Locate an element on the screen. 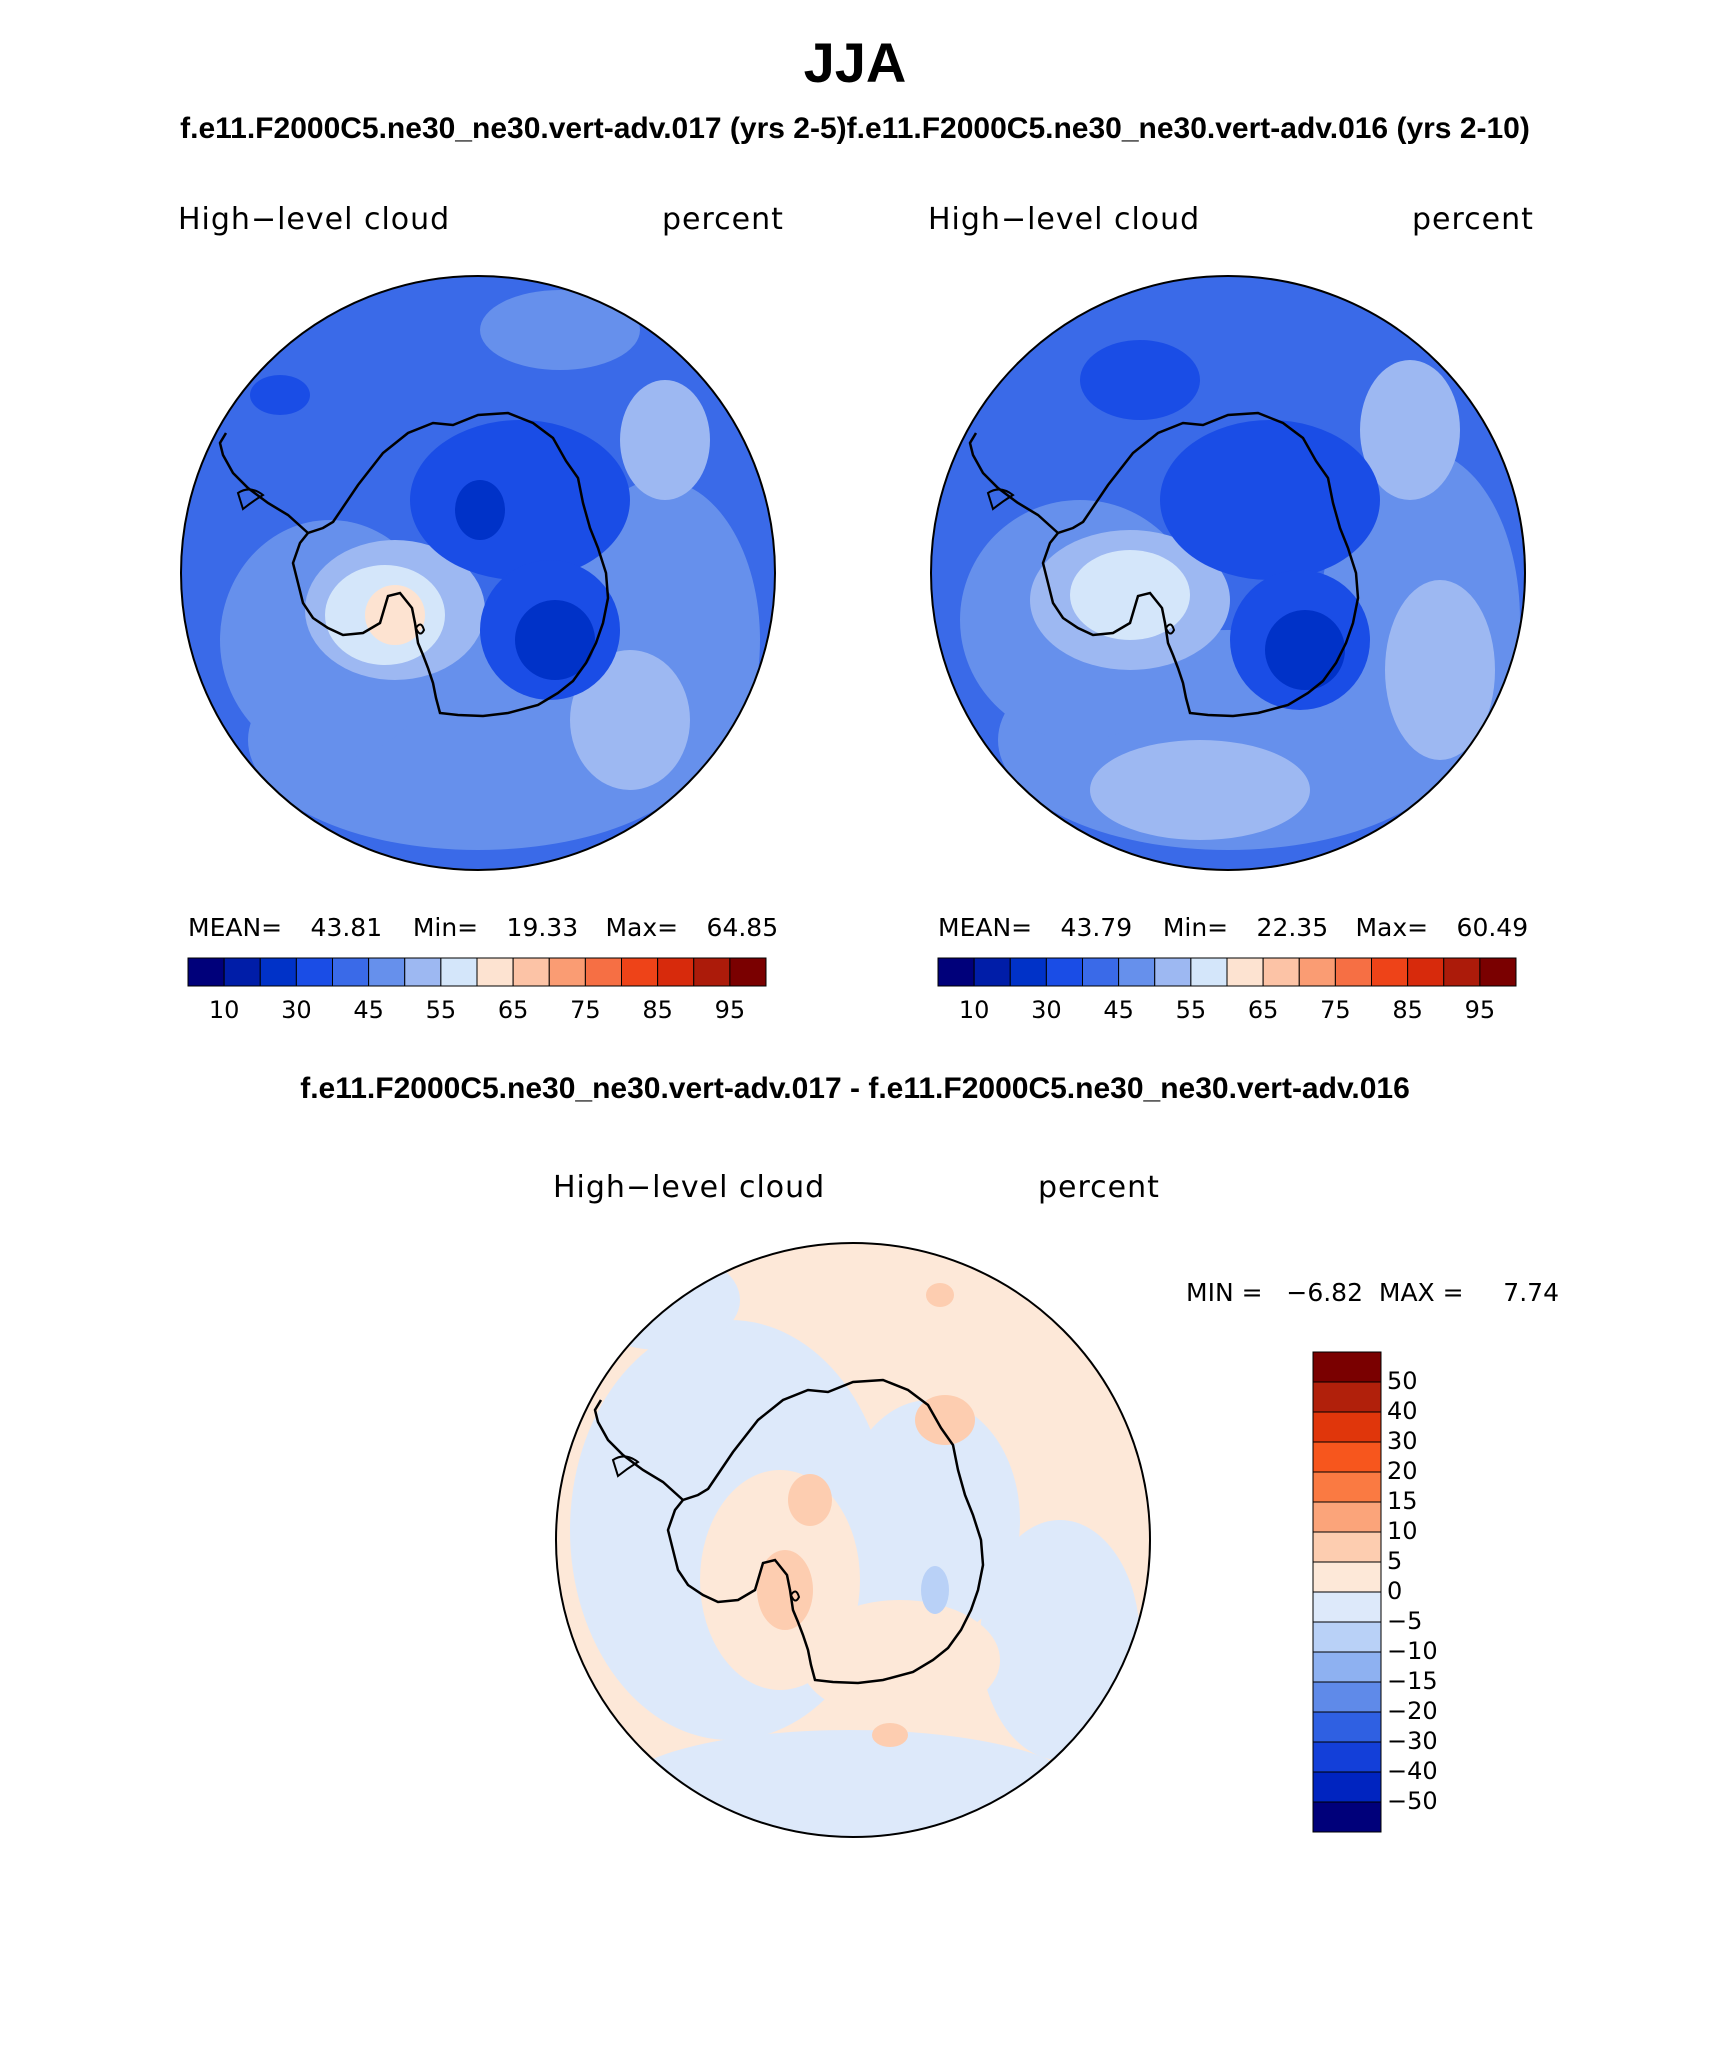 The width and height of the screenshot is (1710, 2061). panel-a-colorbar-tick-label: 75 is located at coordinates (585, 1010).